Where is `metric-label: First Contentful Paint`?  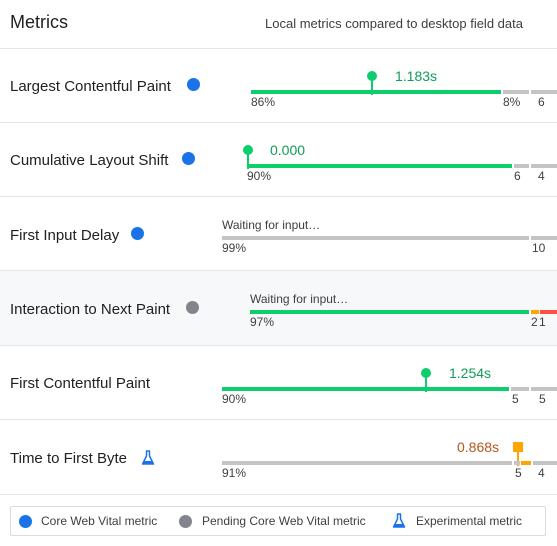
metric-label: First Contentful Paint is located at coordinates (80, 383).